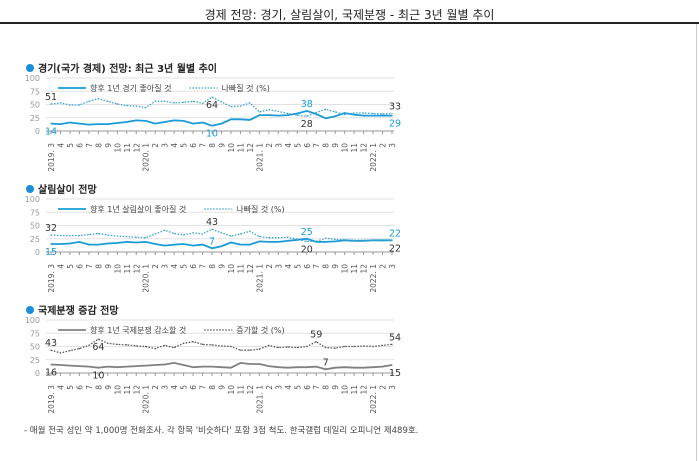  What do you see at coordinates (37, 252) in the screenshot?
I see `y-tick-label: 0` at bounding box center [37, 252].